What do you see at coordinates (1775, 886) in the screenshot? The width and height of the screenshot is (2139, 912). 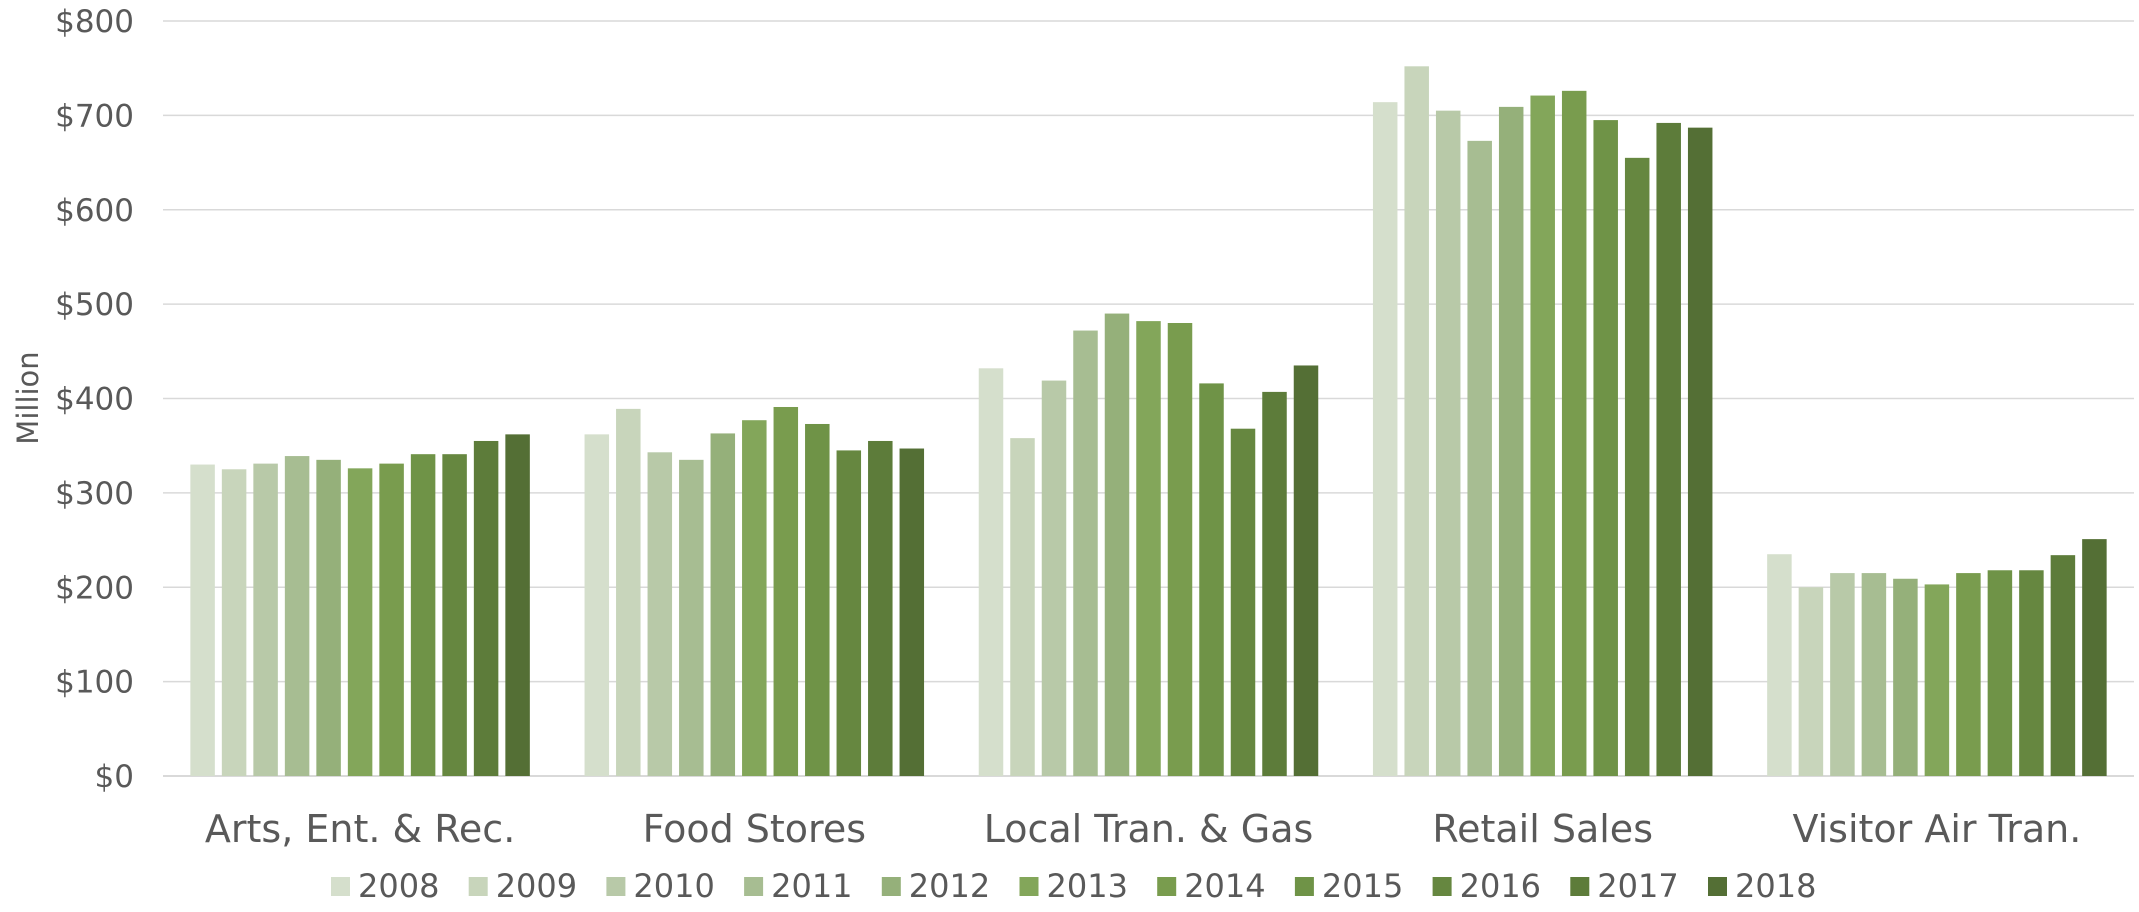 I see `legend-label: 2018` at bounding box center [1775, 886].